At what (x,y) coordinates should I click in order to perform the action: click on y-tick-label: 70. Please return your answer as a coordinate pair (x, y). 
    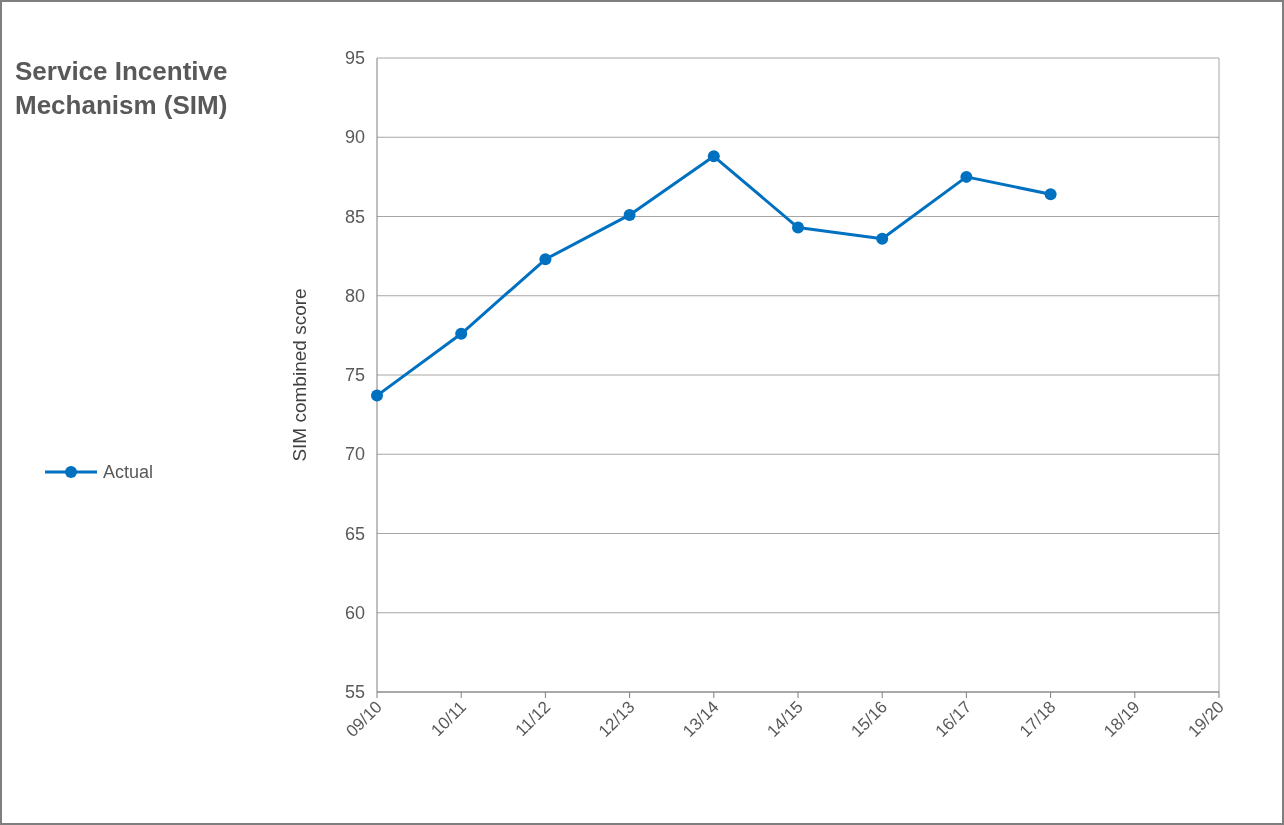
    Looking at the image, I should click on (354, 454).